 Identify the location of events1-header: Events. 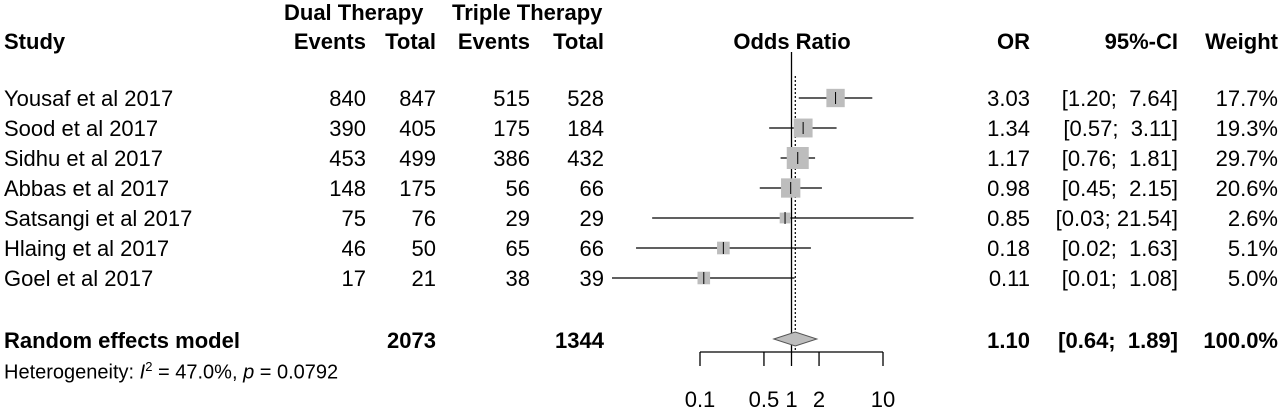
(329, 41).